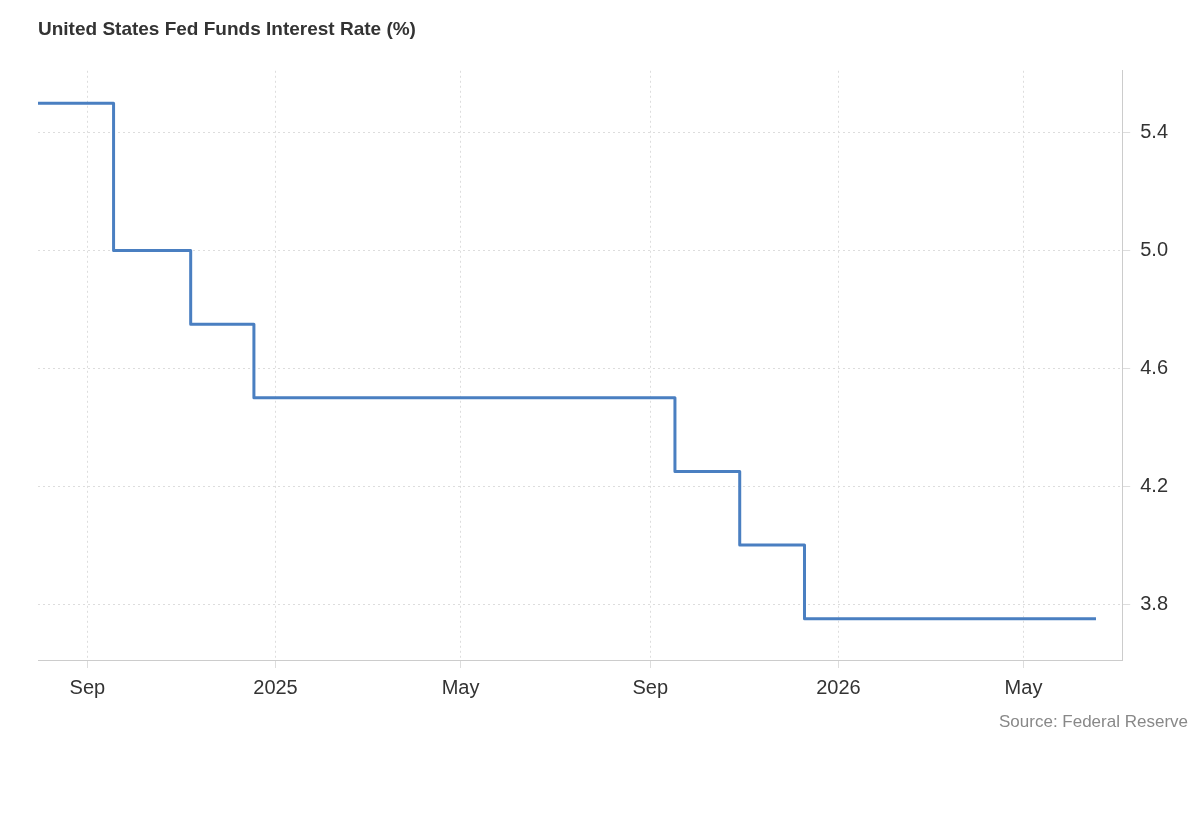  I want to click on chart-title: United States Fed Funds Interest Rate (%), so click(227, 28).